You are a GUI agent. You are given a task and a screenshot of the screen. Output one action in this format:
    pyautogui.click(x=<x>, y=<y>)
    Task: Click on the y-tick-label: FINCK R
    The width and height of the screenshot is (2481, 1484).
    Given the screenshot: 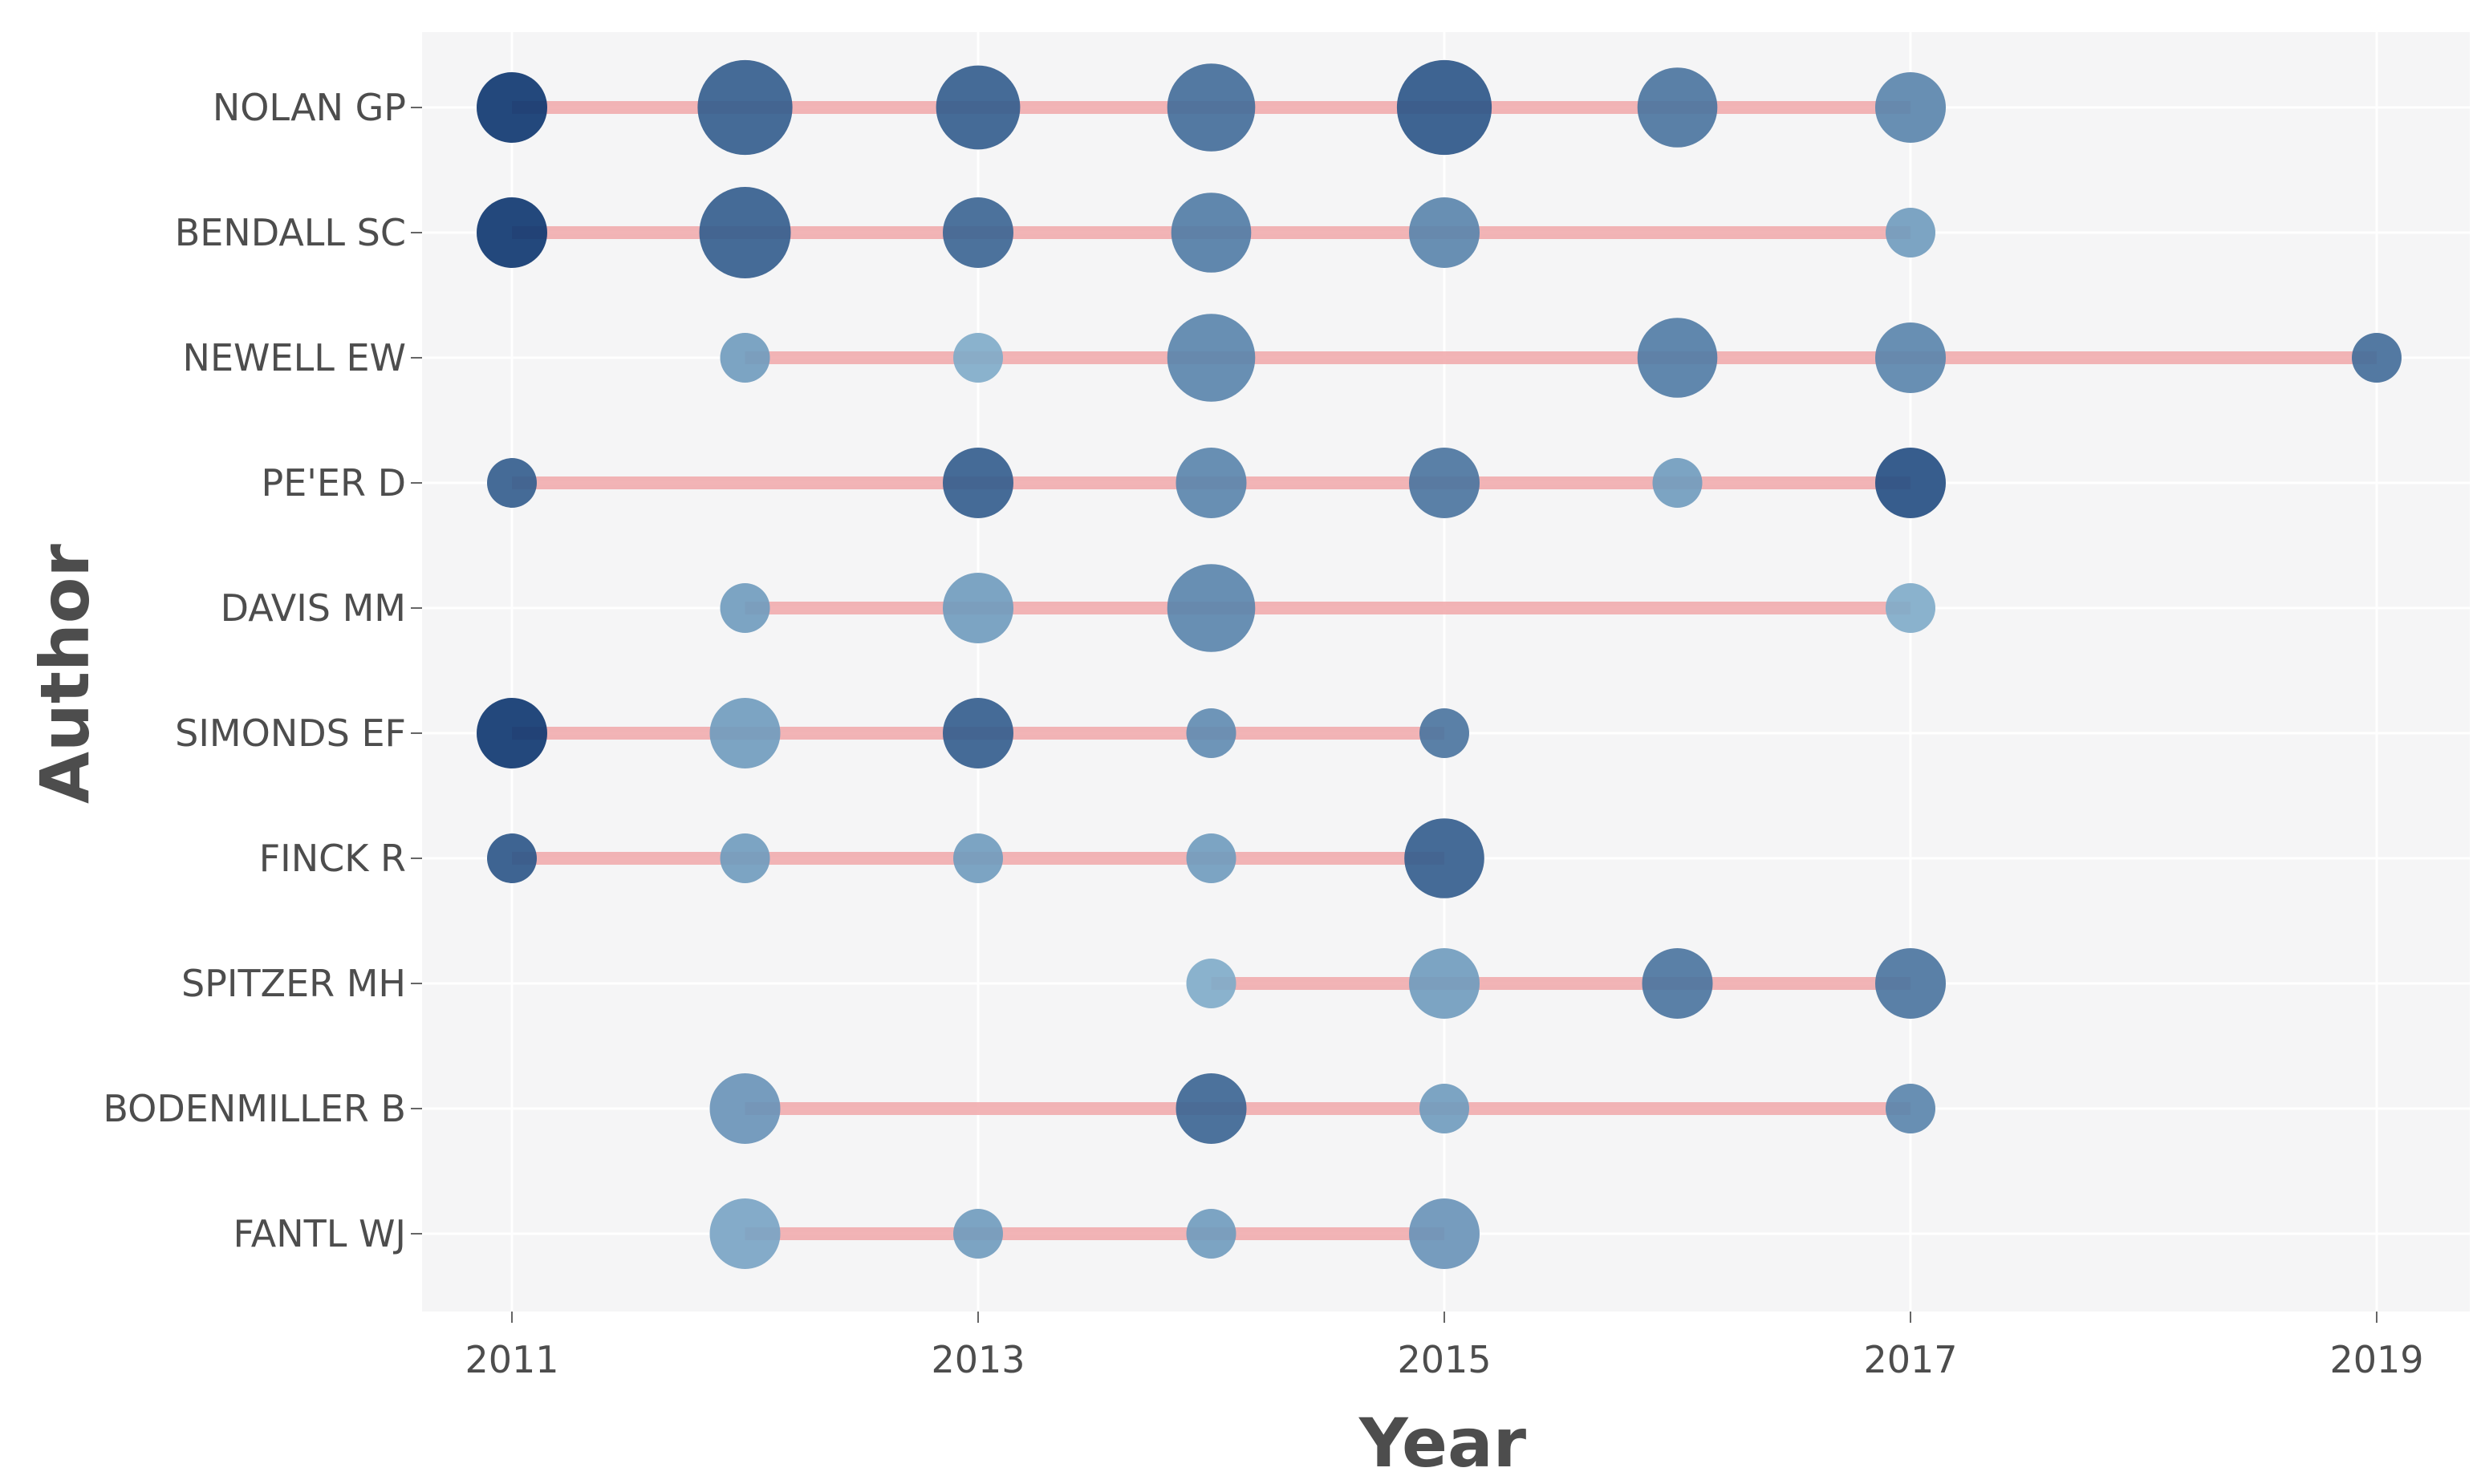 What is the action you would take?
    pyautogui.click(x=333, y=859)
    